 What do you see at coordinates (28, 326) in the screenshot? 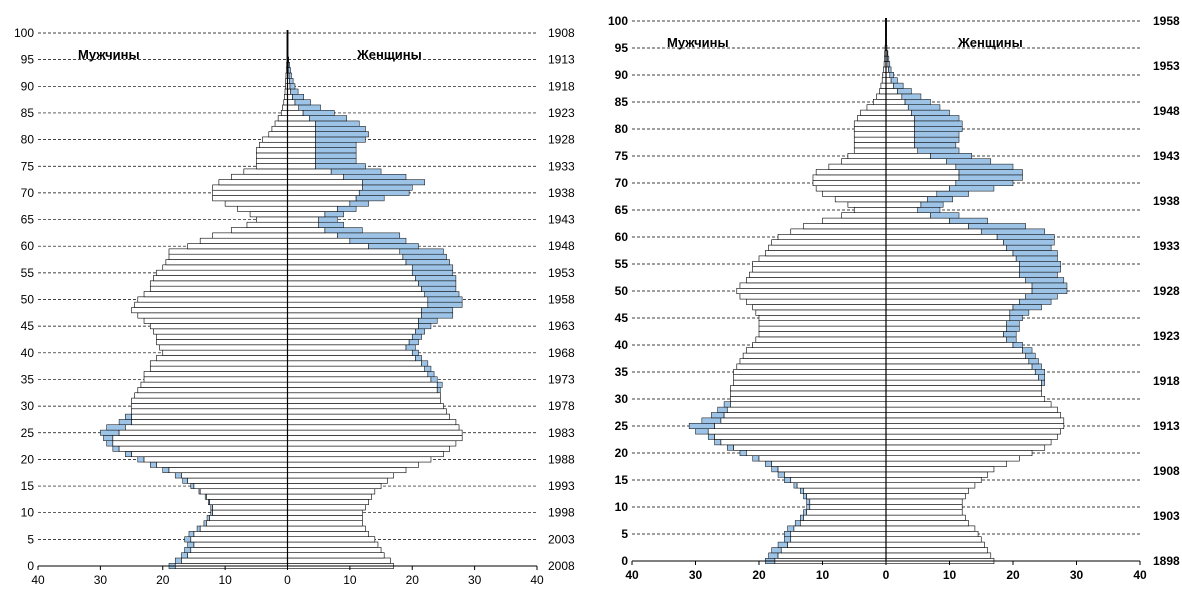
I see `age-tick-label: 45` at bounding box center [28, 326].